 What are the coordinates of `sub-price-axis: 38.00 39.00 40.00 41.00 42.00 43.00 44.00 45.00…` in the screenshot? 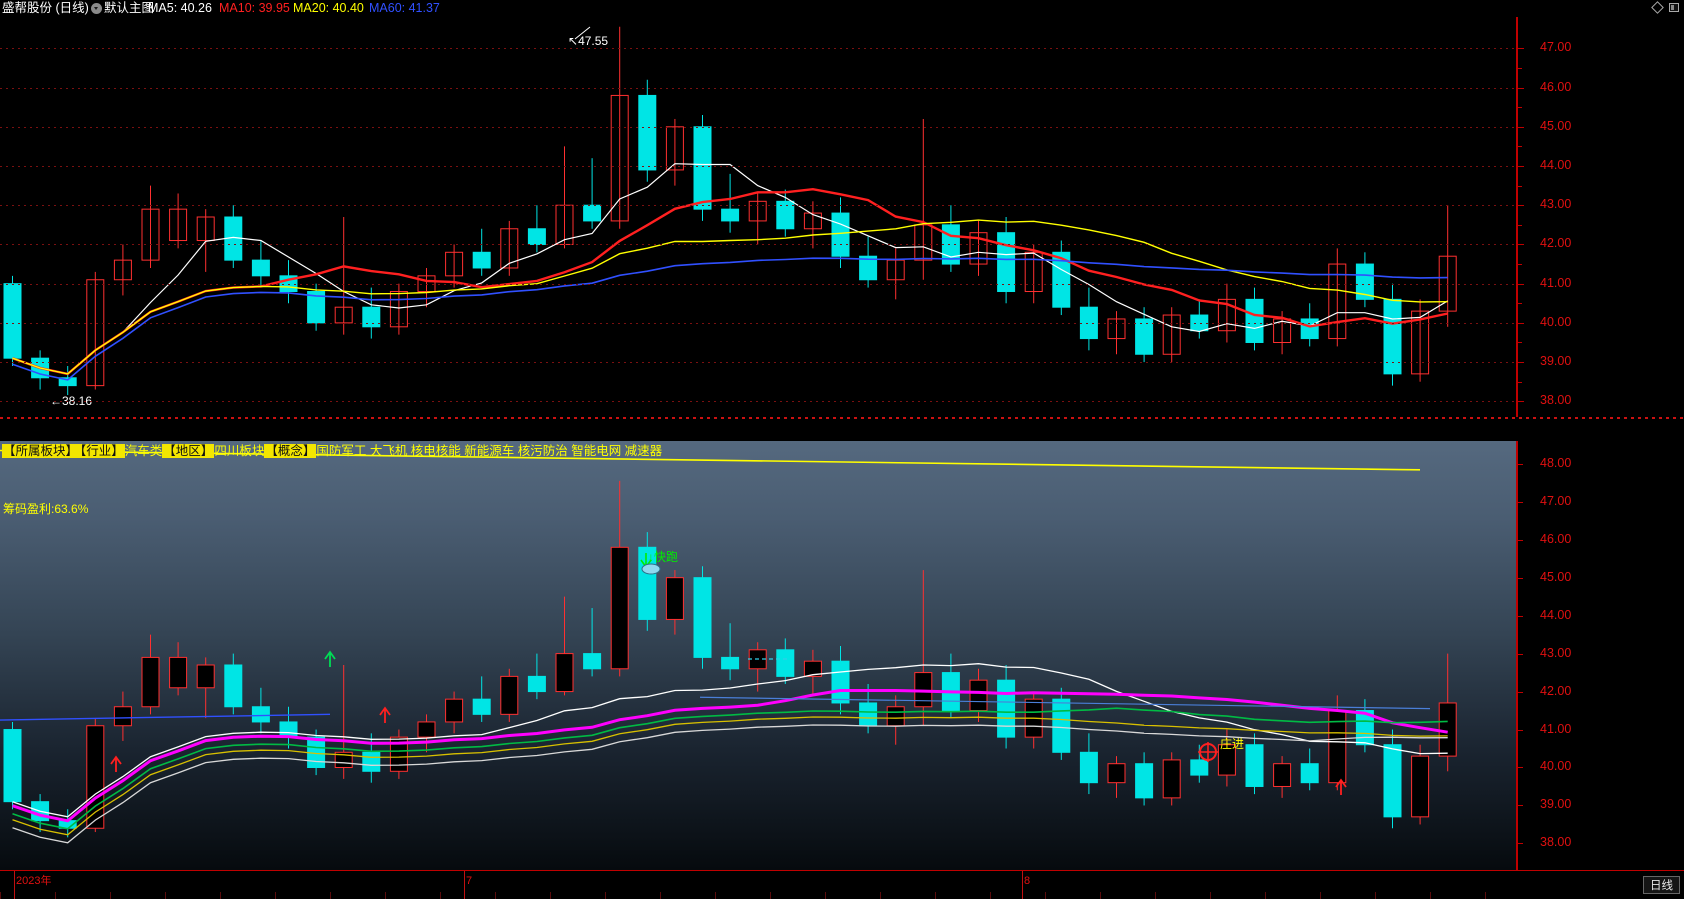 It's located at (1600, 655).